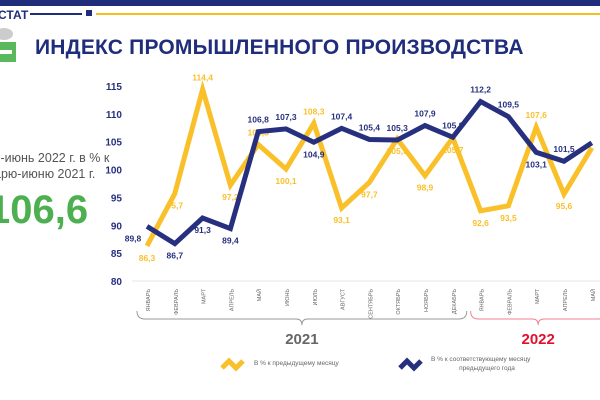 Image resolution: width=600 pixels, height=400 pixels. Describe the element at coordinates (175, 206) in the screenshot. I see `data-label: 95,7` at that location.